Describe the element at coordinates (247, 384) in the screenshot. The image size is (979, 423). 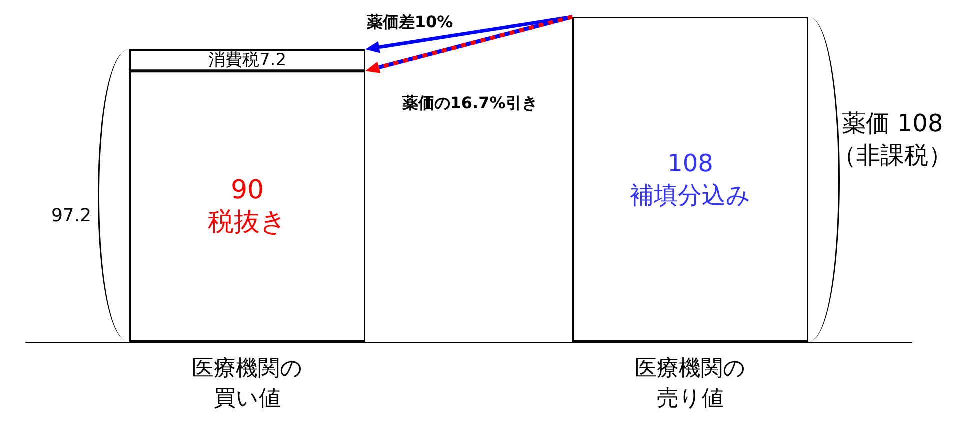
I see `x-tick-label: 医療機関の買い値` at that location.